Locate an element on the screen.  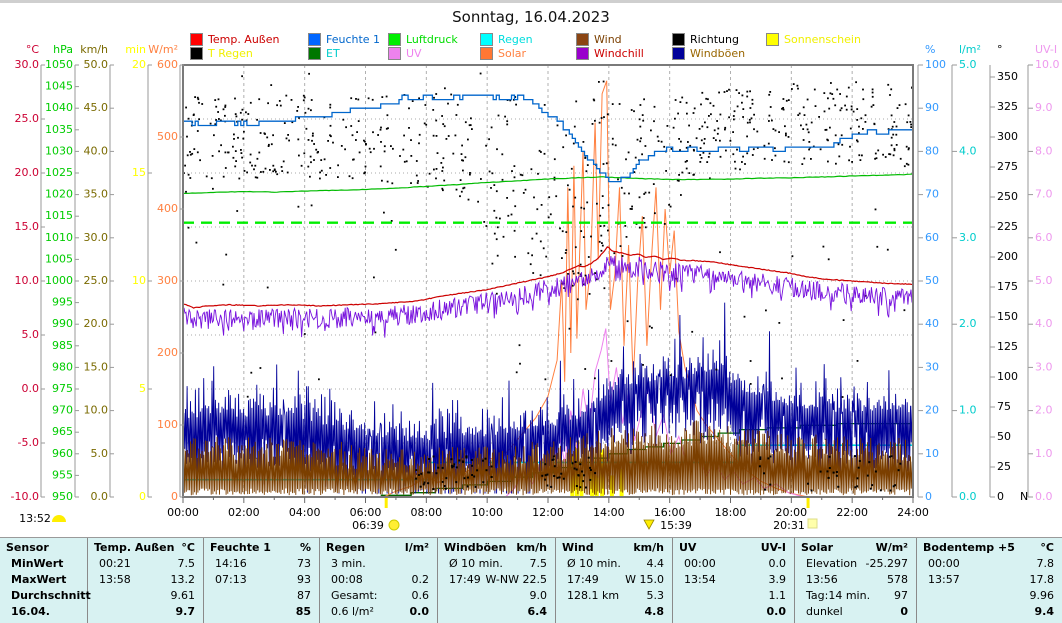
svg-text: 20:00 is located at coordinates (791, 512).